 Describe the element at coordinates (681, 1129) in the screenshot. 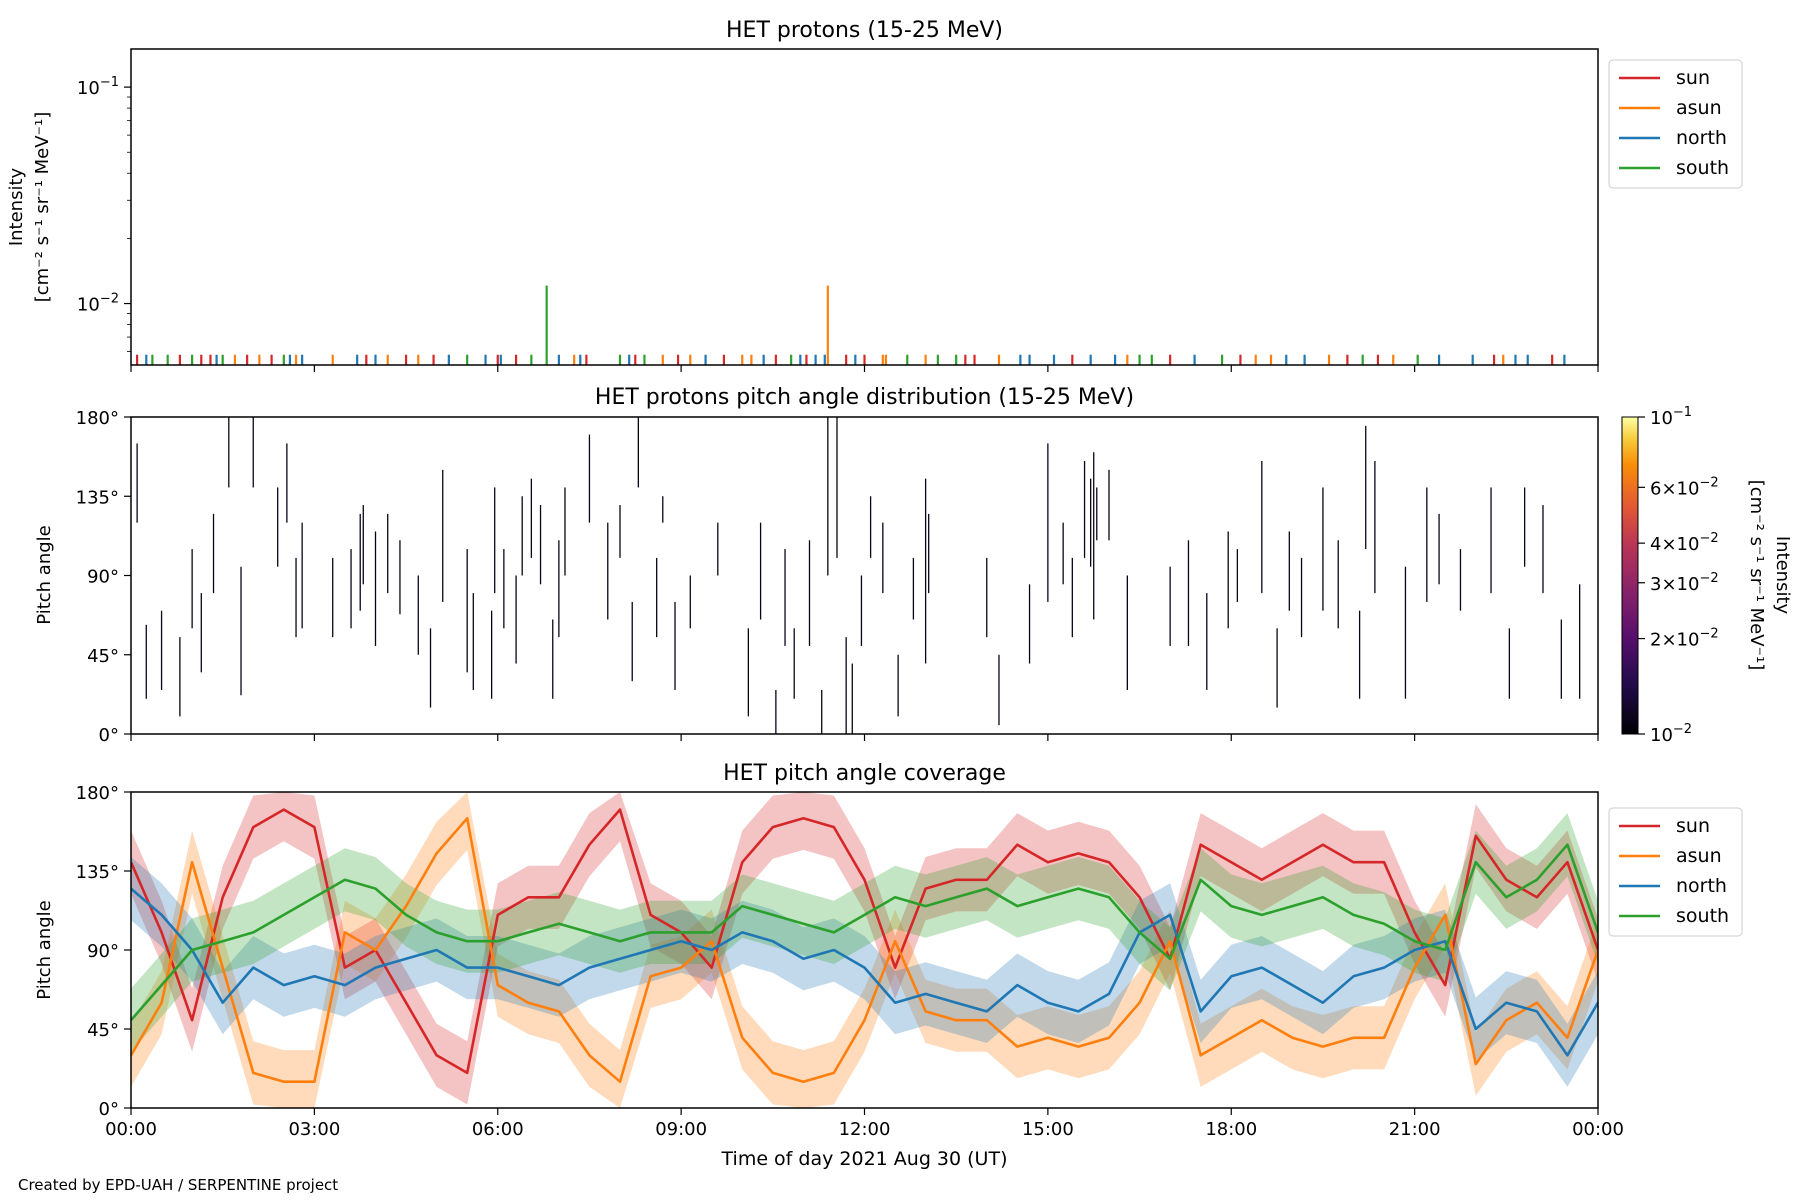

I see `x-tick-label: 09:00` at that location.